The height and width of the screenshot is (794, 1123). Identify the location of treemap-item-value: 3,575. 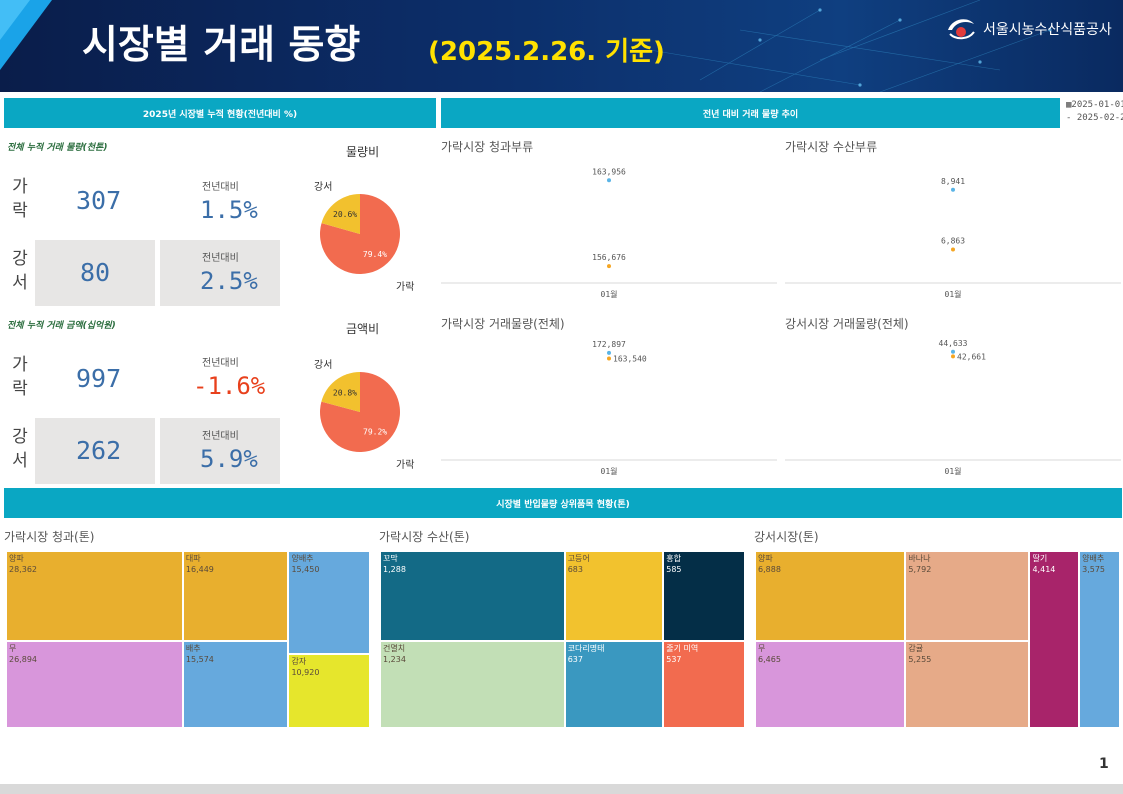
(1094, 569).